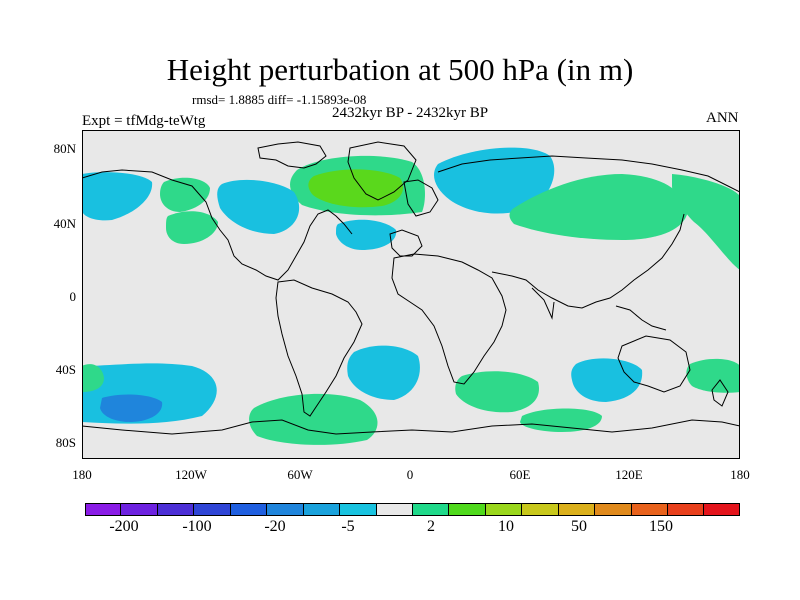 The height and width of the screenshot is (600, 800). What do you see at coordinates (506, 526) in the screenshot?
I see `colorbar-label: 10` at bounding box center [506, 526].